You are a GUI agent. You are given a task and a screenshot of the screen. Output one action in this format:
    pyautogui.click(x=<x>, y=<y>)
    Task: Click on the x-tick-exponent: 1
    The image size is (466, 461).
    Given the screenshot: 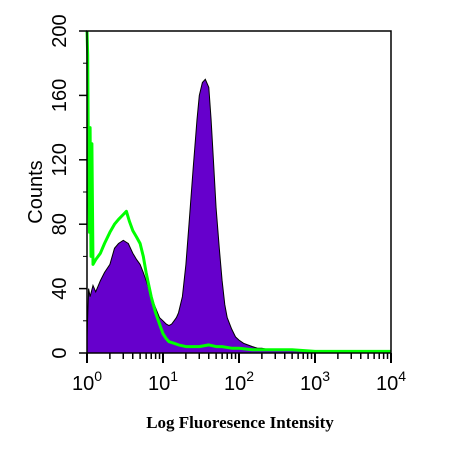 What is the action you would take?
    pyautogui.click(x=174, y=376)
    